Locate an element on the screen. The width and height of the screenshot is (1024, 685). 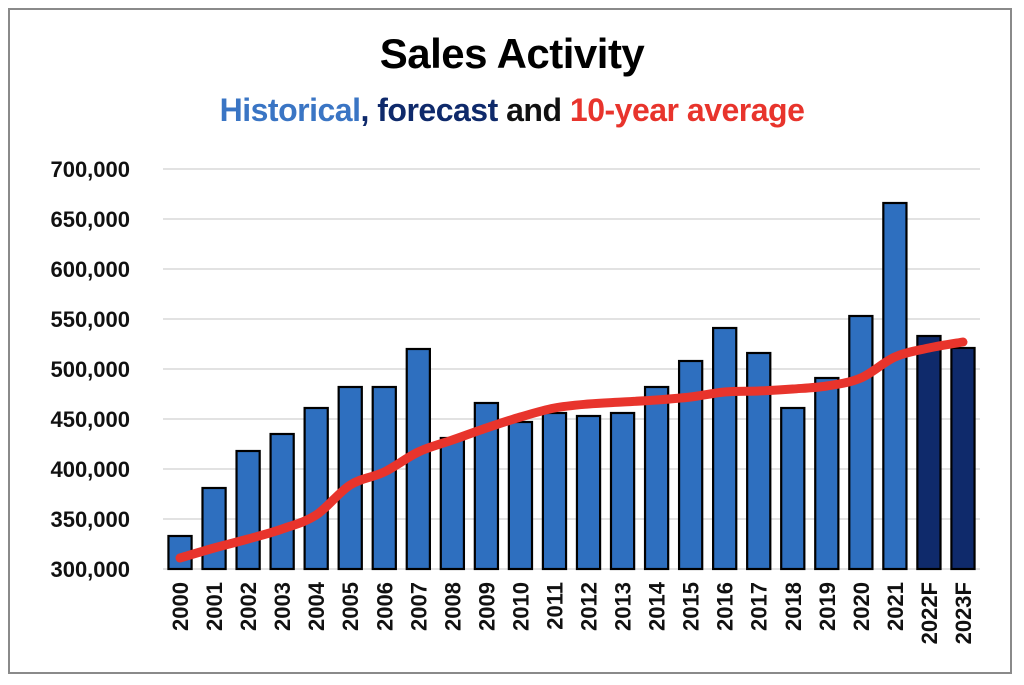
x-tick-label: 2023F is located at coordinates (963, 613).